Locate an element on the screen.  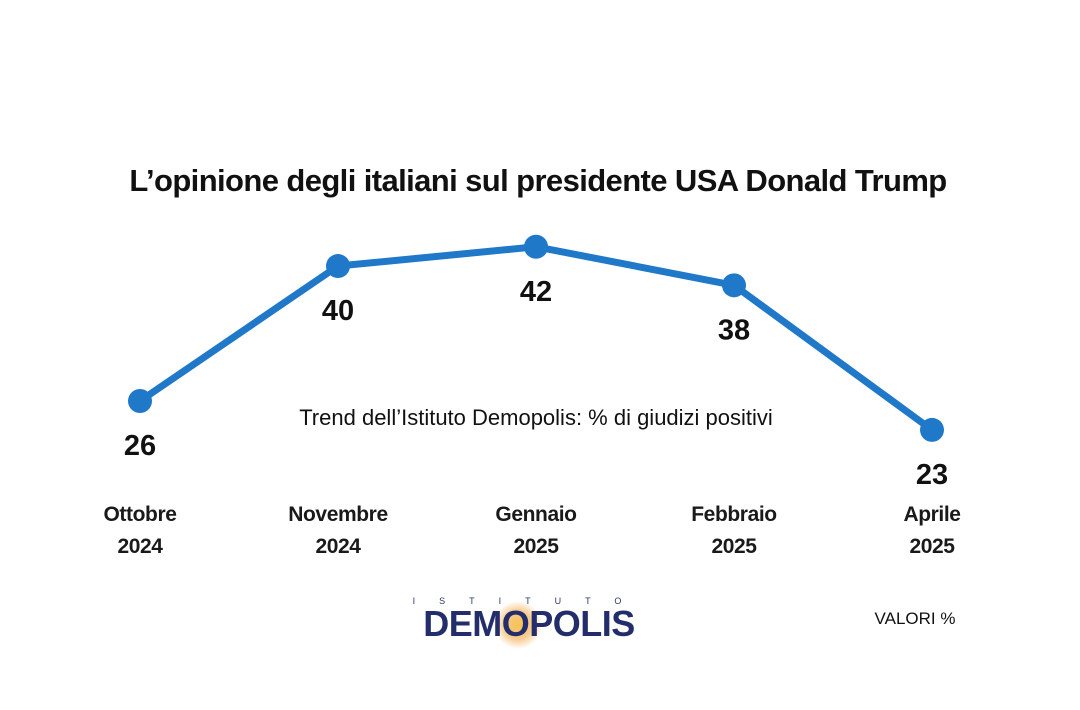
data-label: 26 is located at coordinates (140, 446).